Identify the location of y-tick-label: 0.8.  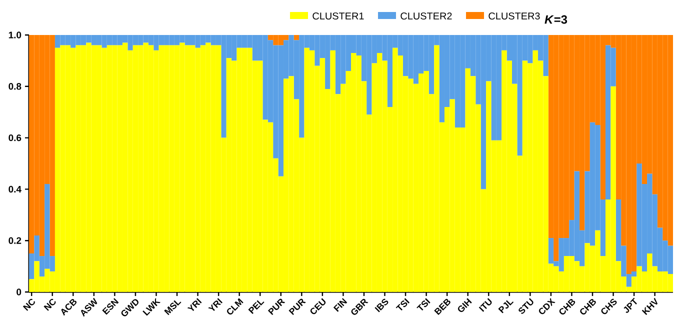
(15, 86).